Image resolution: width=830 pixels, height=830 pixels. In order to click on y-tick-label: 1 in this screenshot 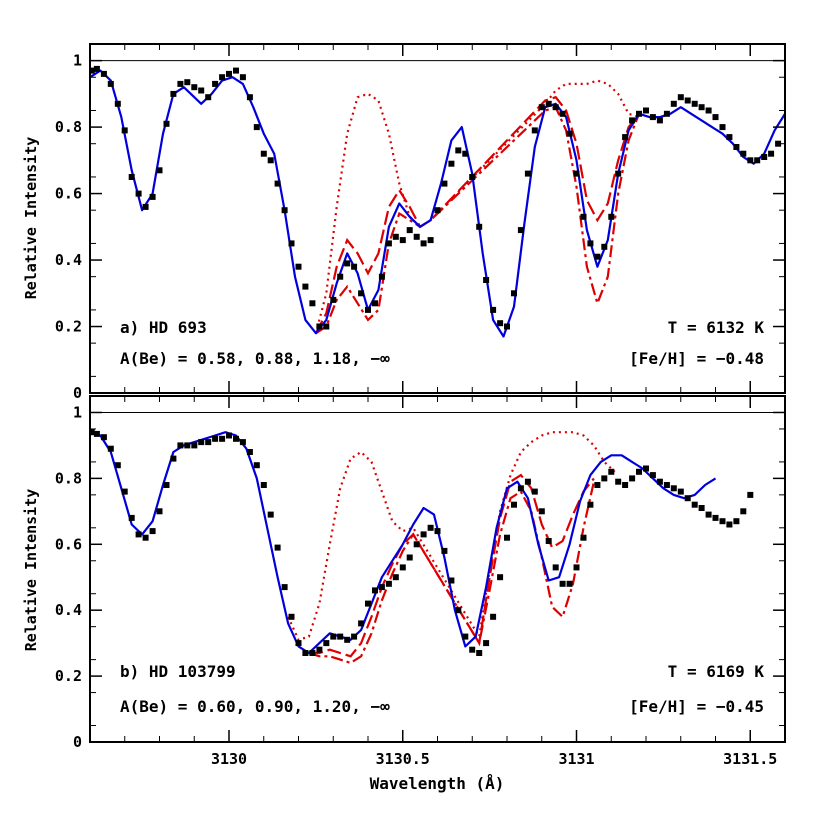, I will do `click(77, 61)`.